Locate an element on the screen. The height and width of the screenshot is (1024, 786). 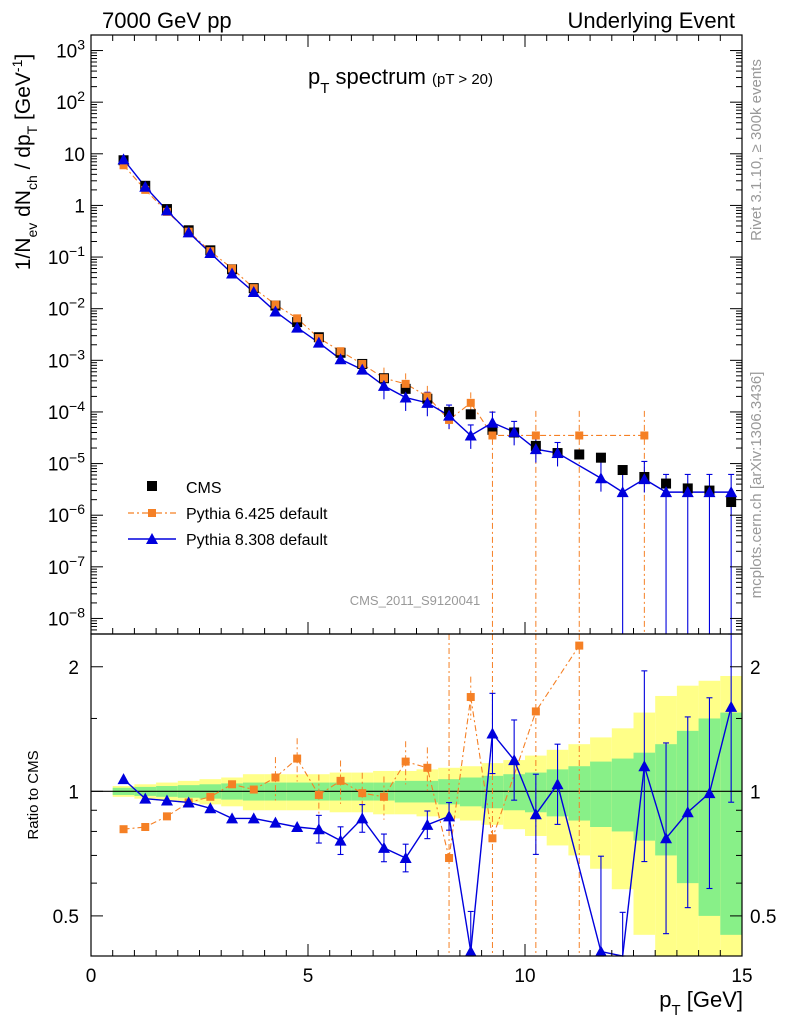
header-right: Underlying Event is located at coordinates (651, 20).